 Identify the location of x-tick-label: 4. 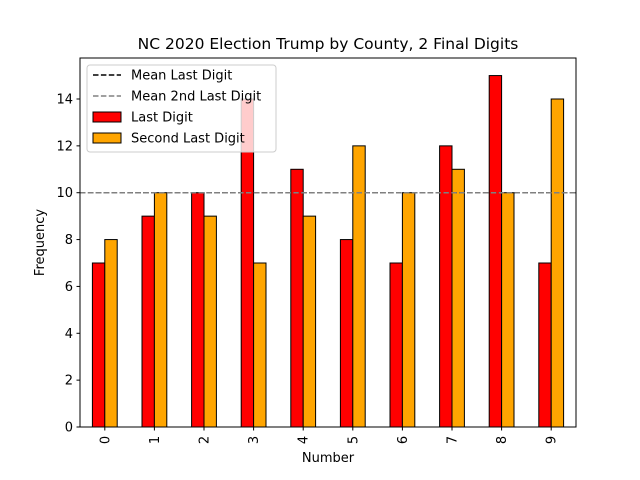
(304, 440).